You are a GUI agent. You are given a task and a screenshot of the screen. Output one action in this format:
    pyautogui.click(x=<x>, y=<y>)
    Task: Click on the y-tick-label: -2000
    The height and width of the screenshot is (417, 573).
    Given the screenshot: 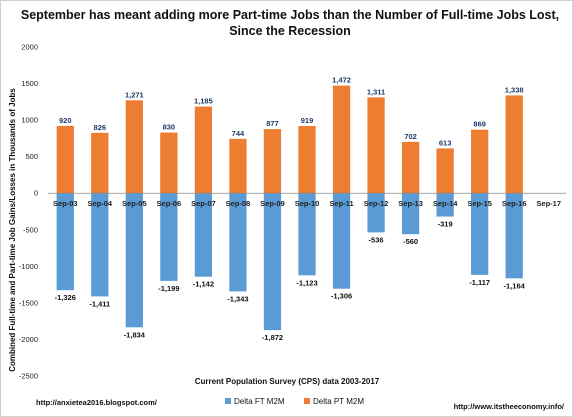 What is the action you would take?
    pyautogui.click(x=28, y=339)
    